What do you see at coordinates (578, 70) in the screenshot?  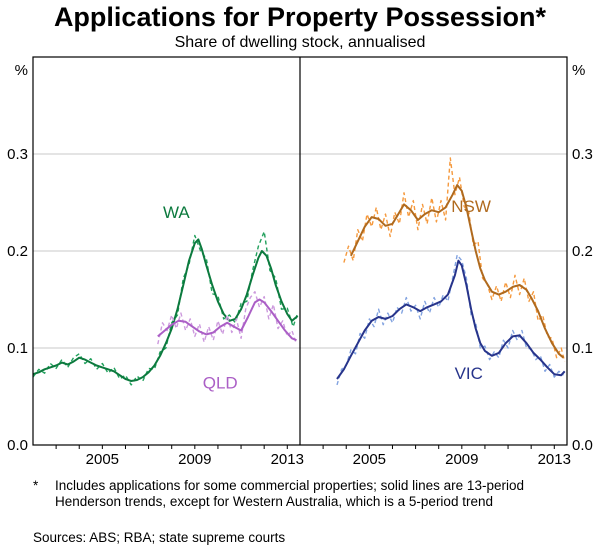 I see `y-unit-right: %` at bounding box center [578, 70].